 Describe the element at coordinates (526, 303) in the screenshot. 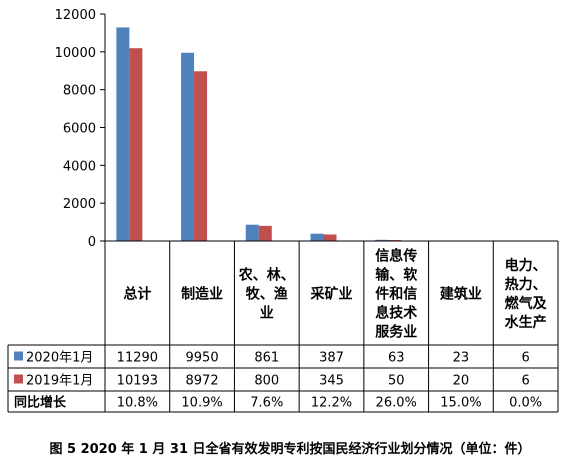

I see `category-label: 燃气及` at that location.